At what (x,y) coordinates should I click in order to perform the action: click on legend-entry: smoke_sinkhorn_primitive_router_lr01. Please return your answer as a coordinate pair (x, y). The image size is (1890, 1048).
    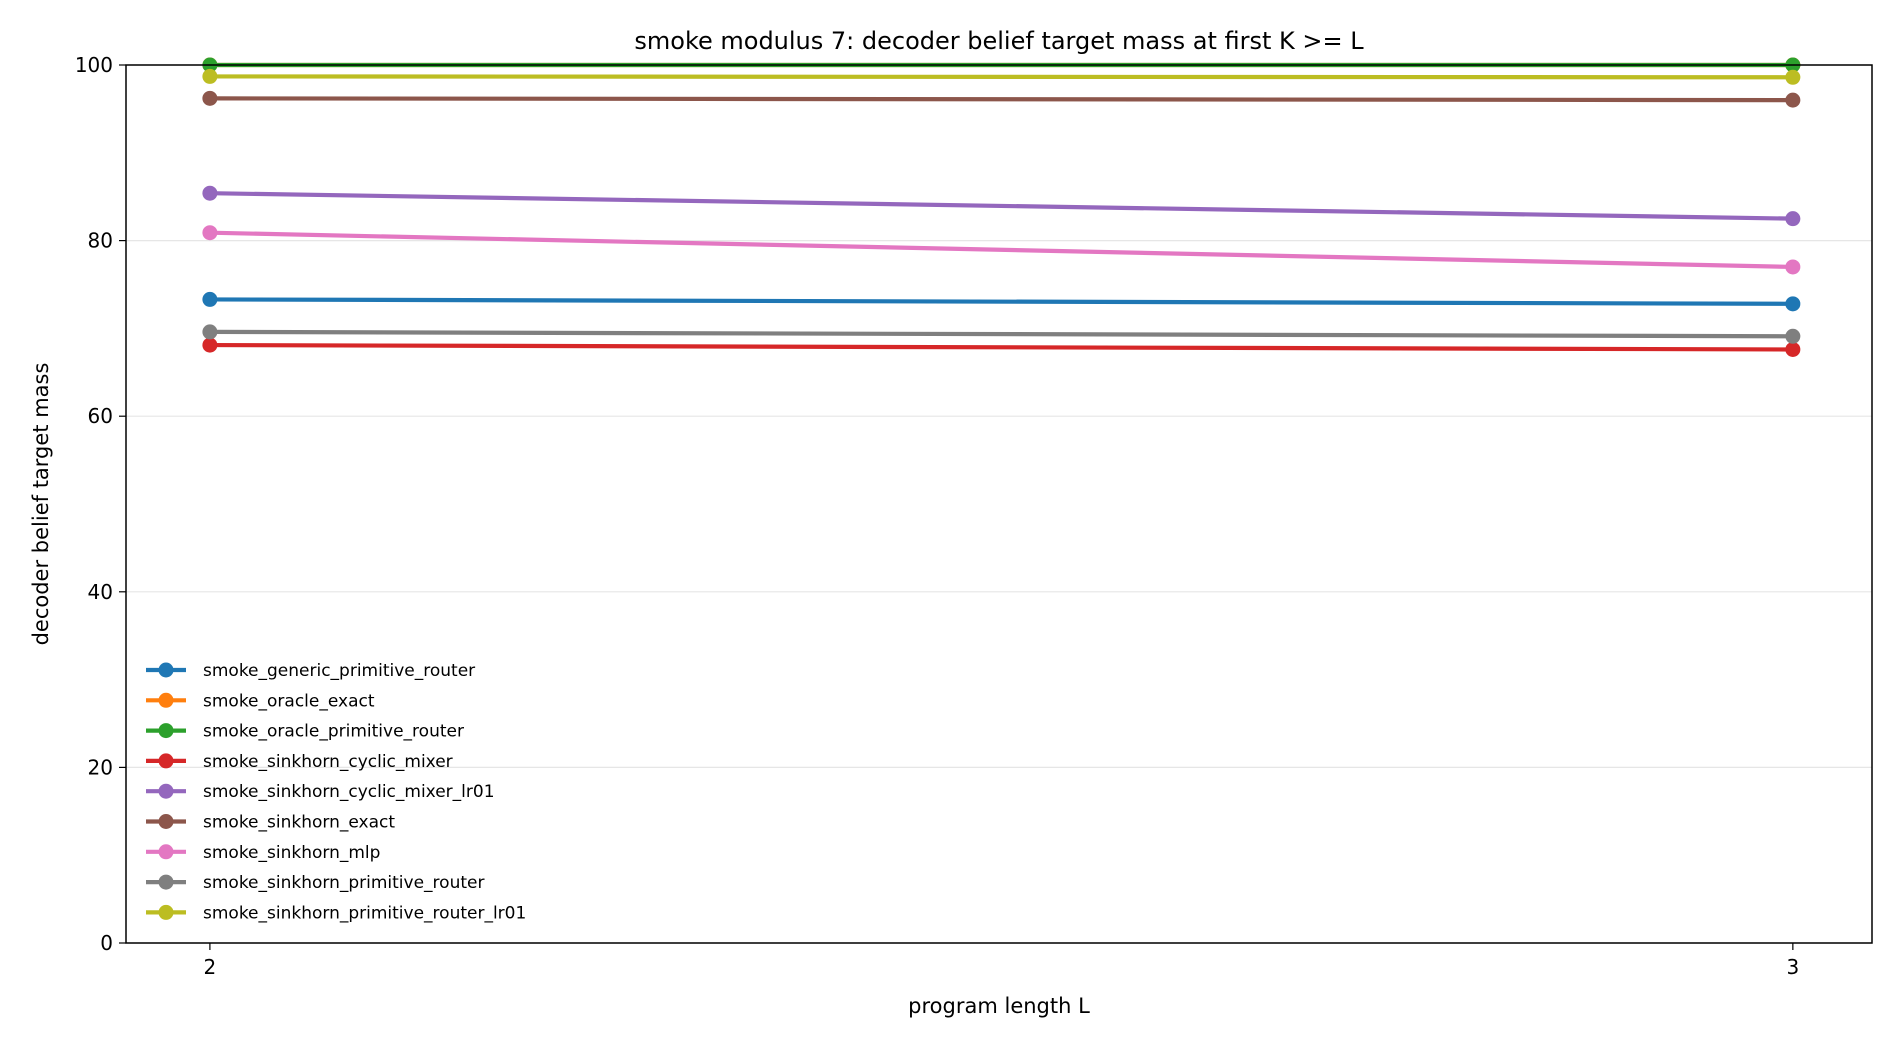
    Looking at the image, I should click on (336, 913).